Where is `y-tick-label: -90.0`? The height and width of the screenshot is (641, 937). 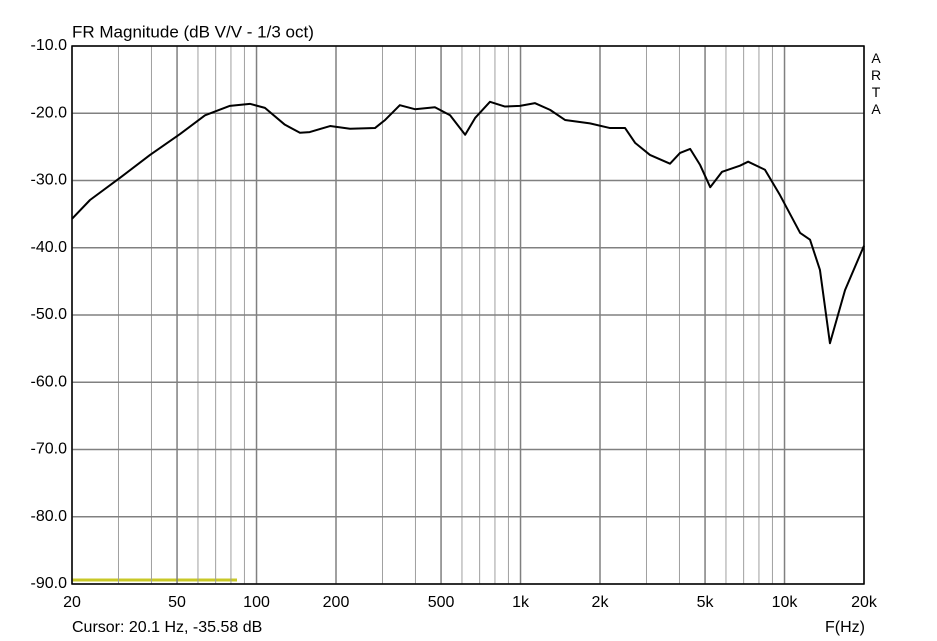 y-tick-label: -90.0 is located at coordinates (49, 583).